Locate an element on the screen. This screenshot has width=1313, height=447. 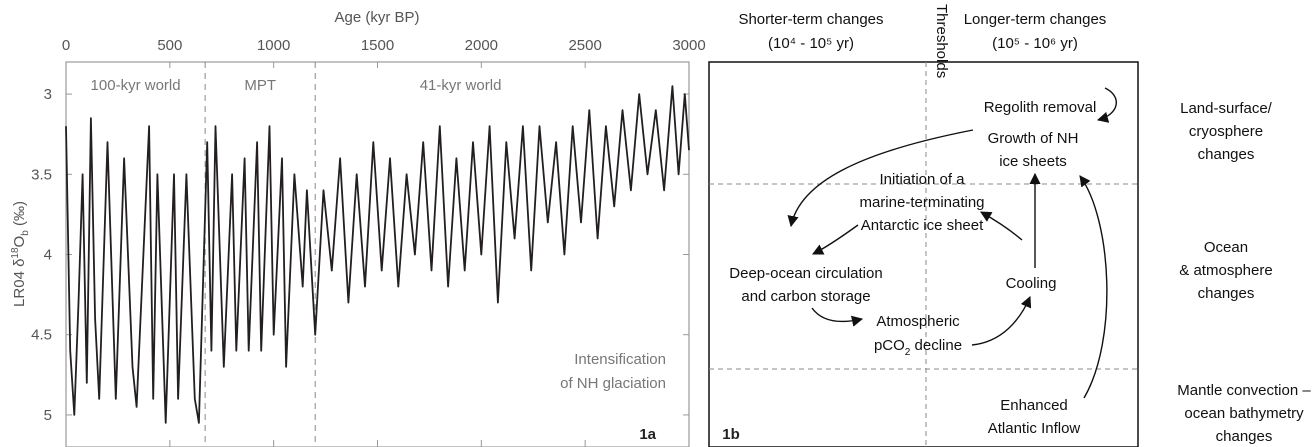
node-deep-ocean-1: Deep-ocean circulation is located at coordinates (805, 273).